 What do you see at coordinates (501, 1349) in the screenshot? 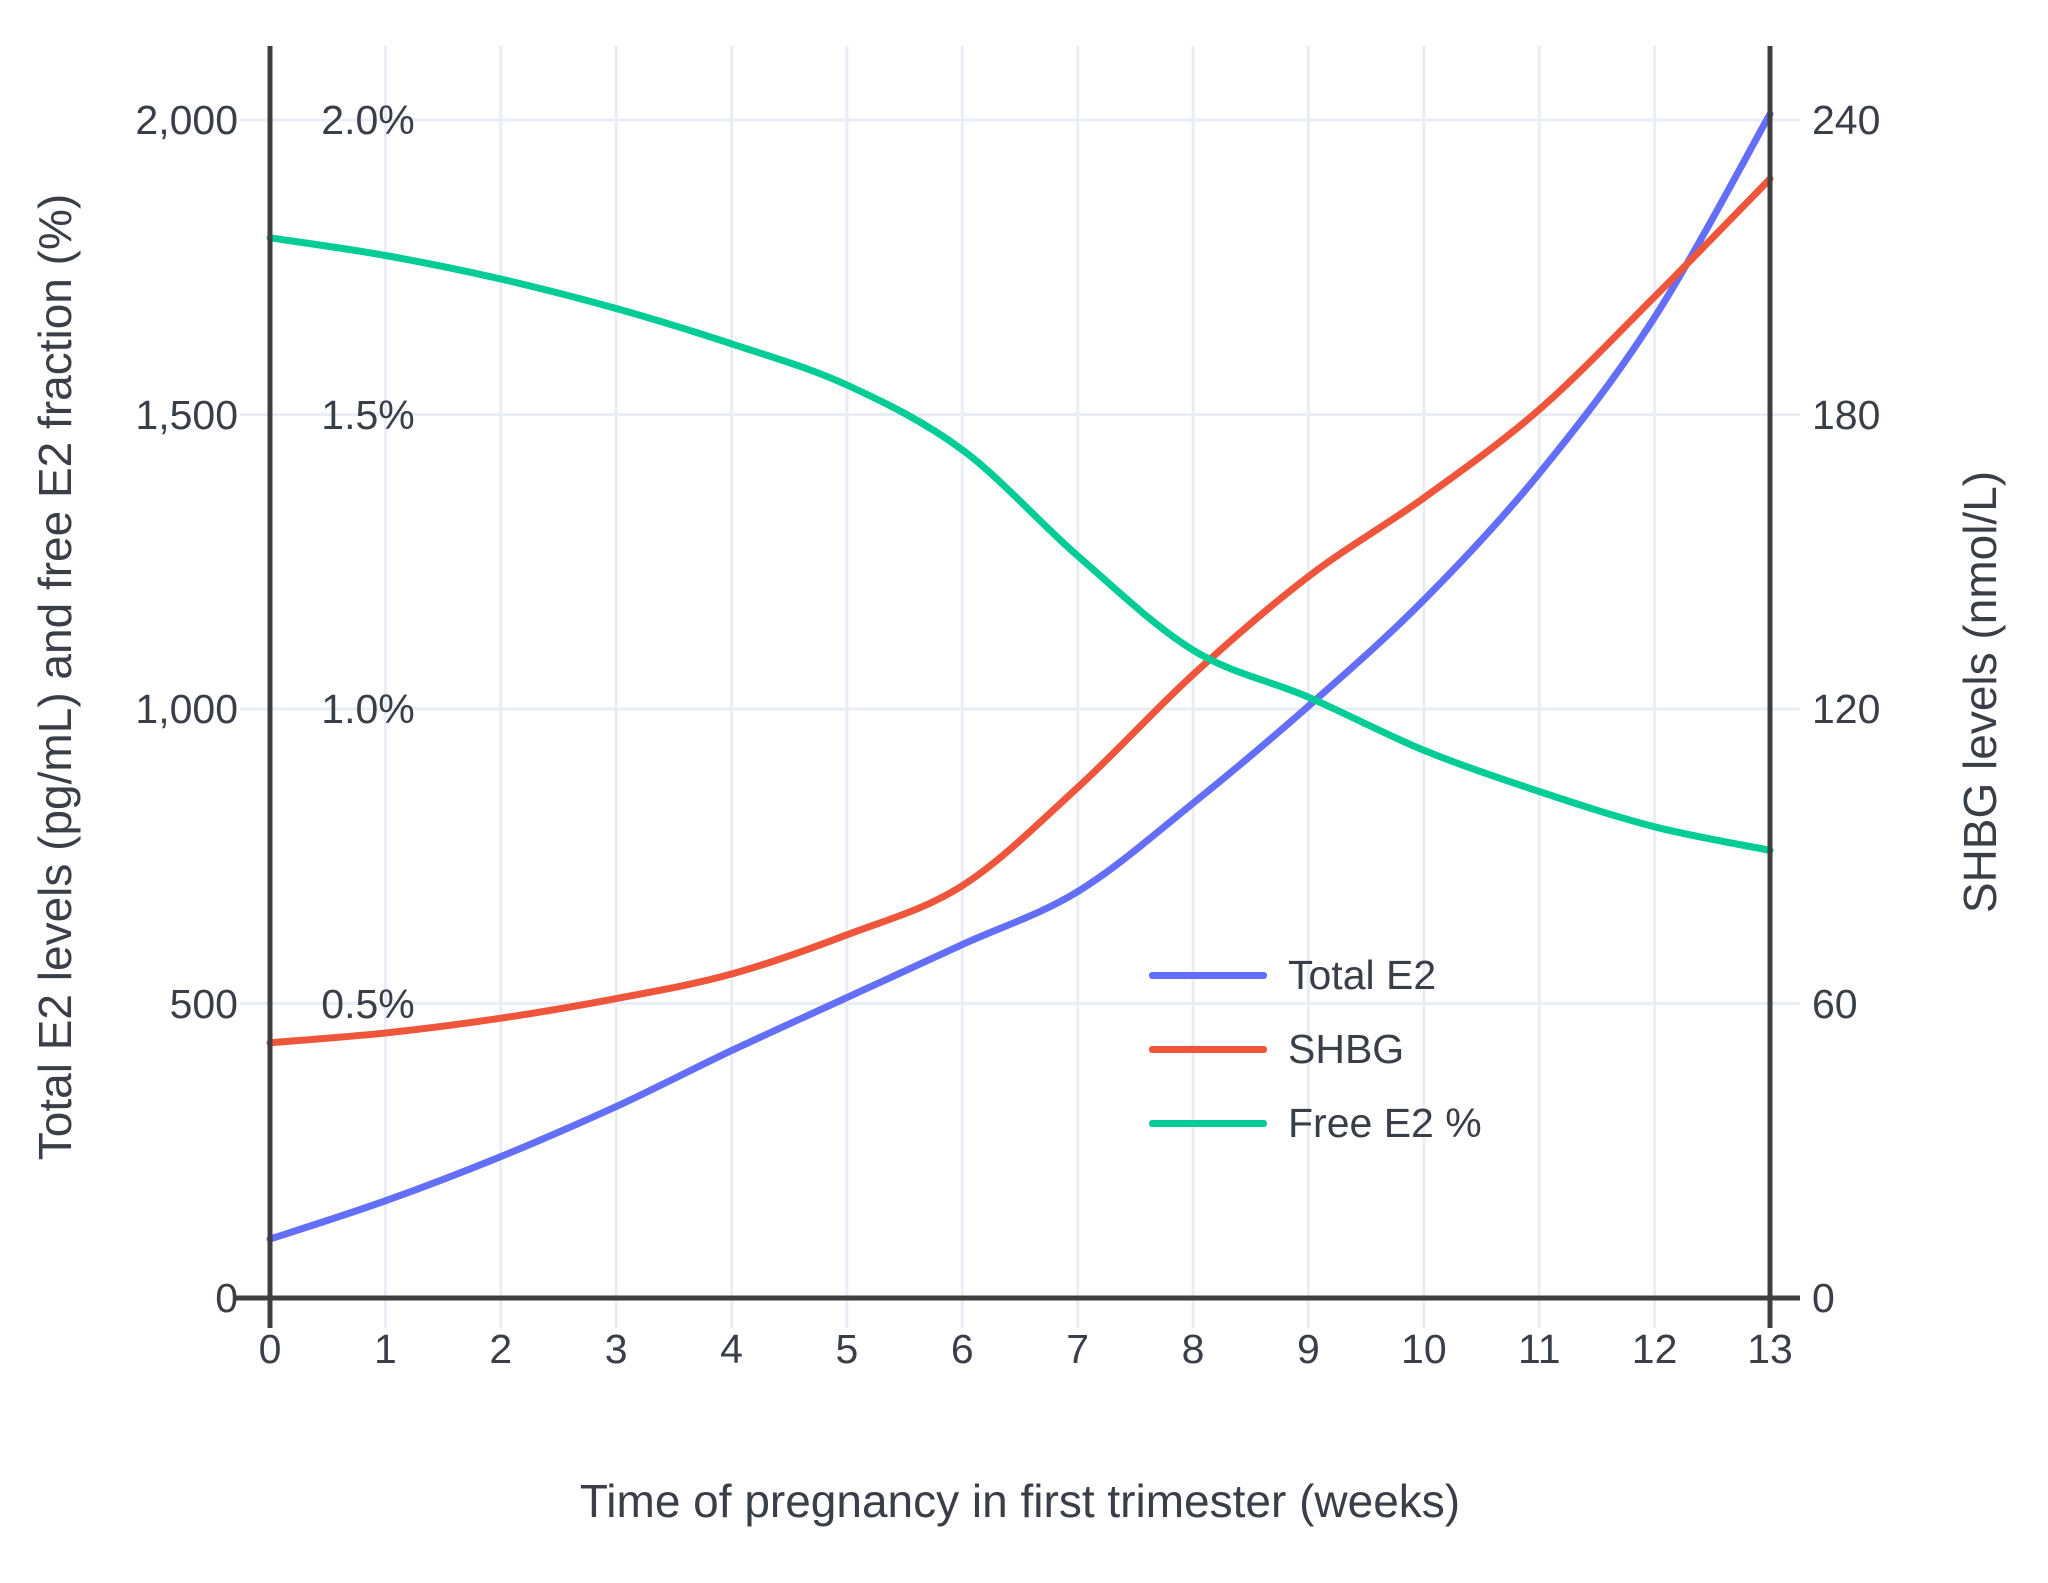
I see `x-tick-label: 2` at bounding box center [501, 1349].